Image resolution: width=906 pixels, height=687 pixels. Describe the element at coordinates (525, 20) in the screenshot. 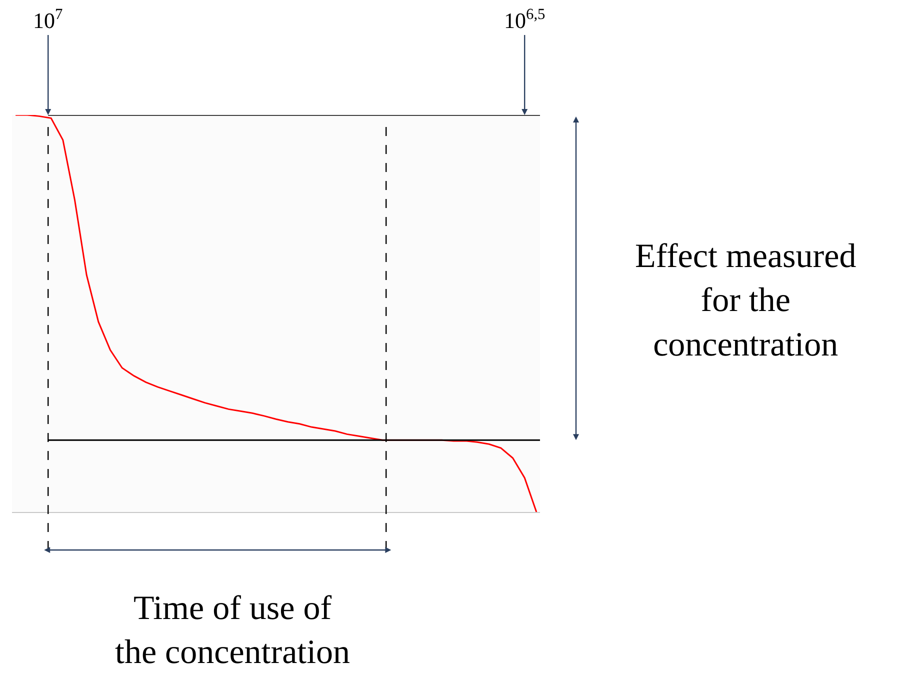

I see `text: 10$^{6,5}$` at that location.